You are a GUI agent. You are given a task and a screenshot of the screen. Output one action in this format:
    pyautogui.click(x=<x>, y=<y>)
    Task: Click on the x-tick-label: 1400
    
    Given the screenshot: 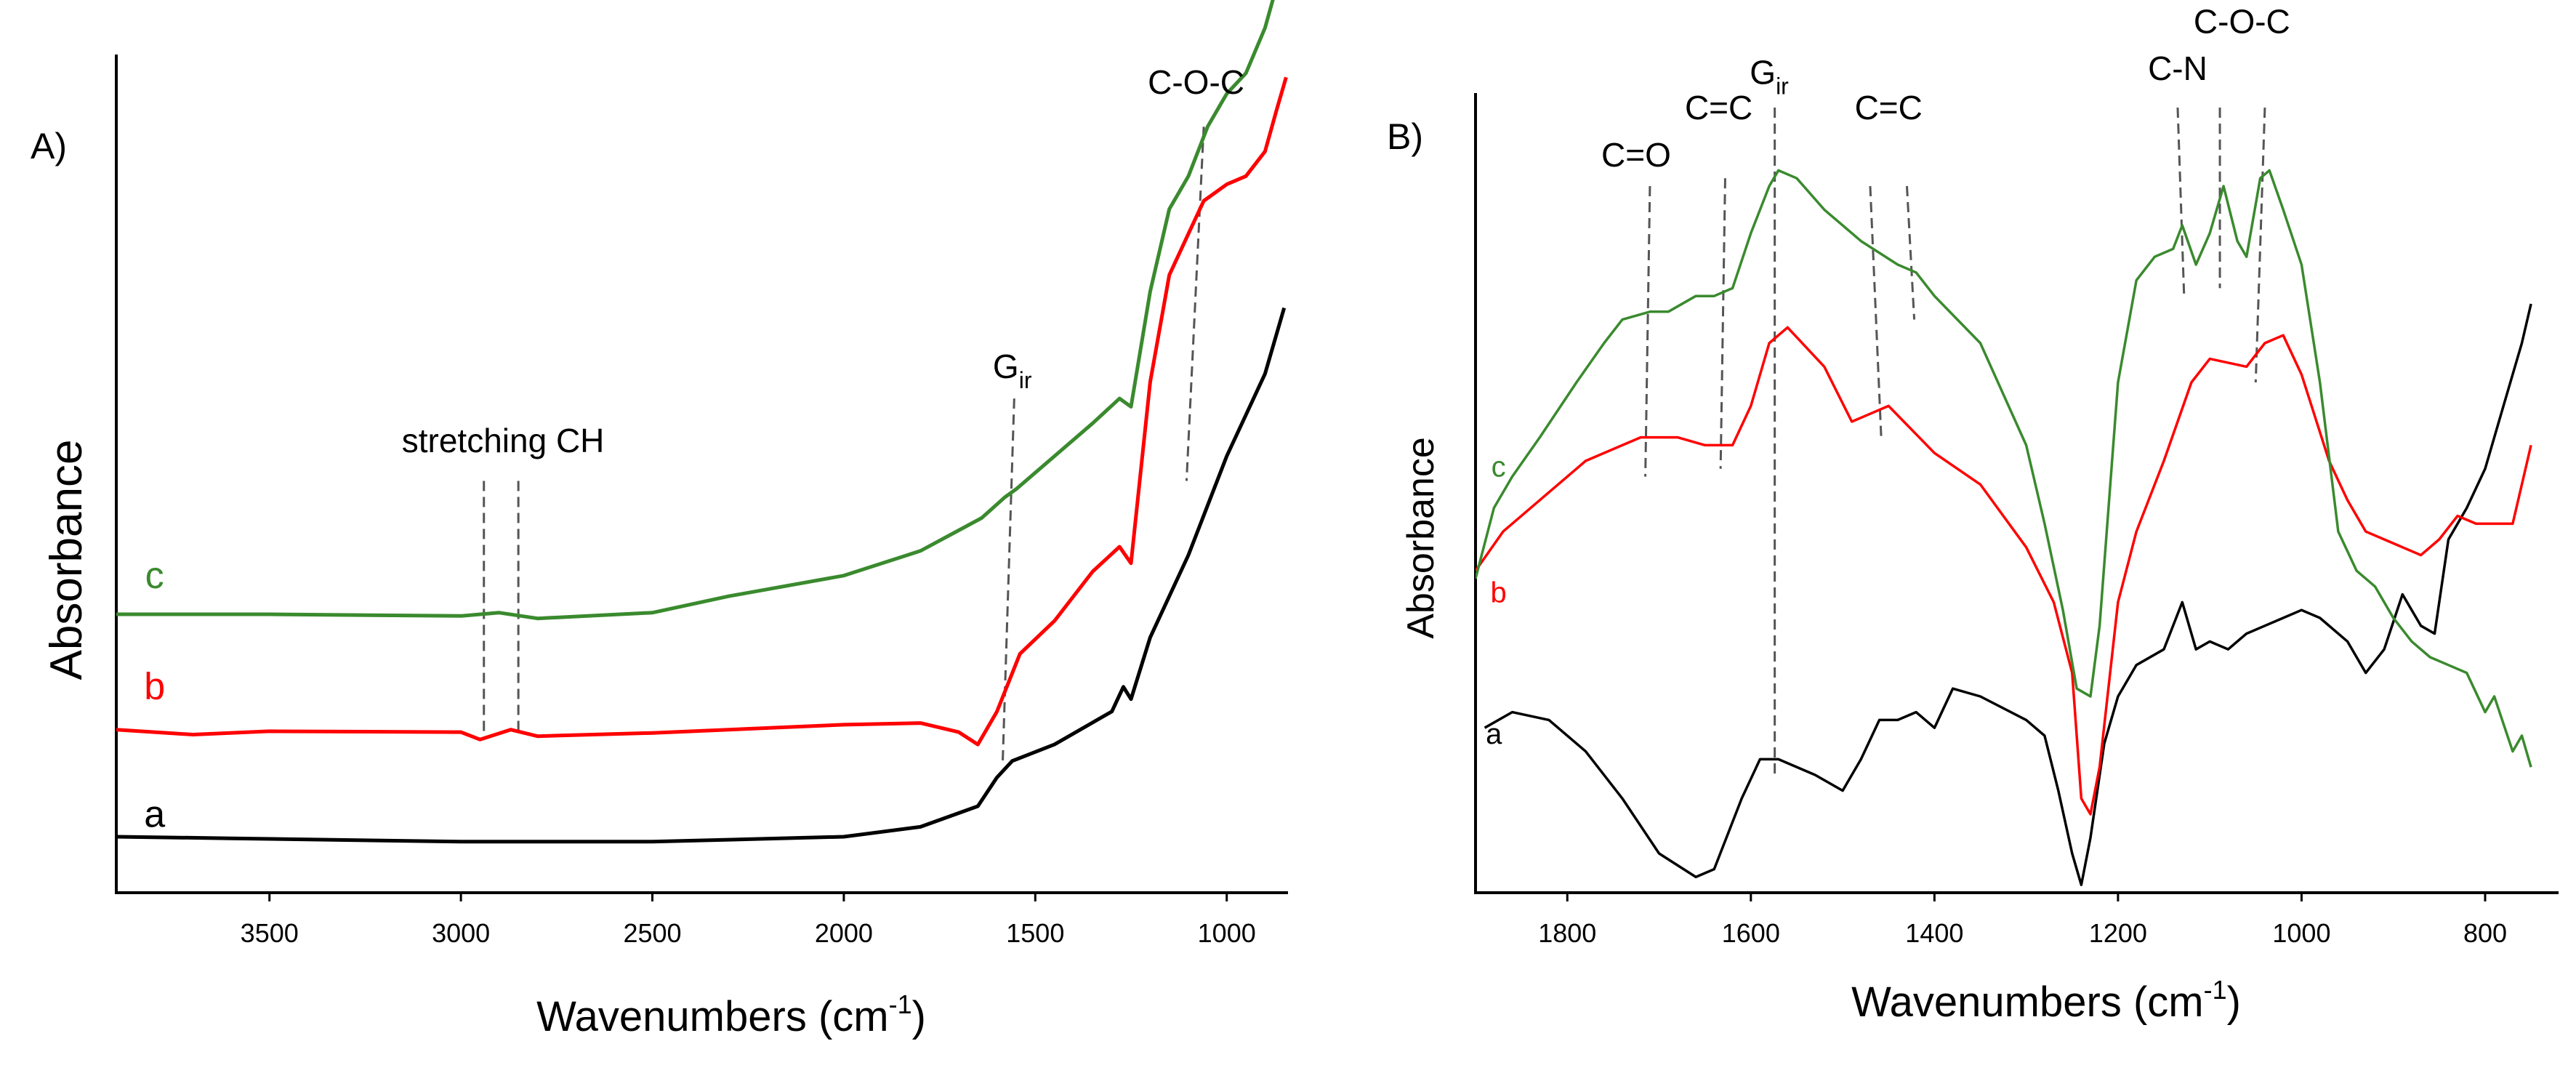 What is the action you would take?
    pyautogui.click(x=1934, y=933)
    